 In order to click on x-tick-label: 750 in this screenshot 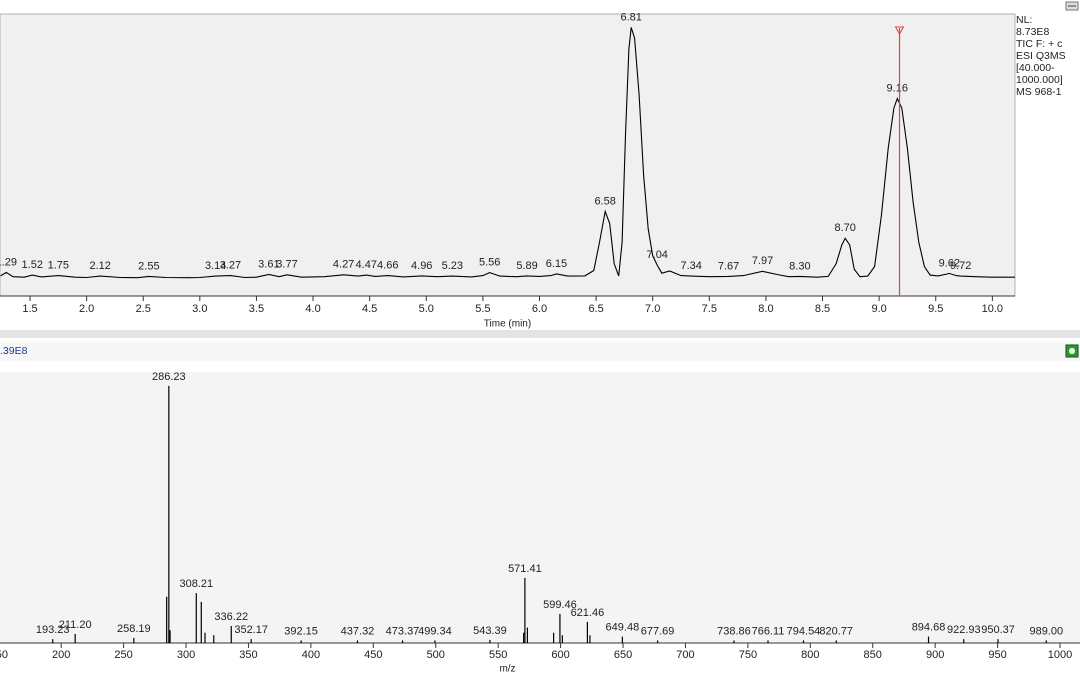, I will do `click(748, 655)`.